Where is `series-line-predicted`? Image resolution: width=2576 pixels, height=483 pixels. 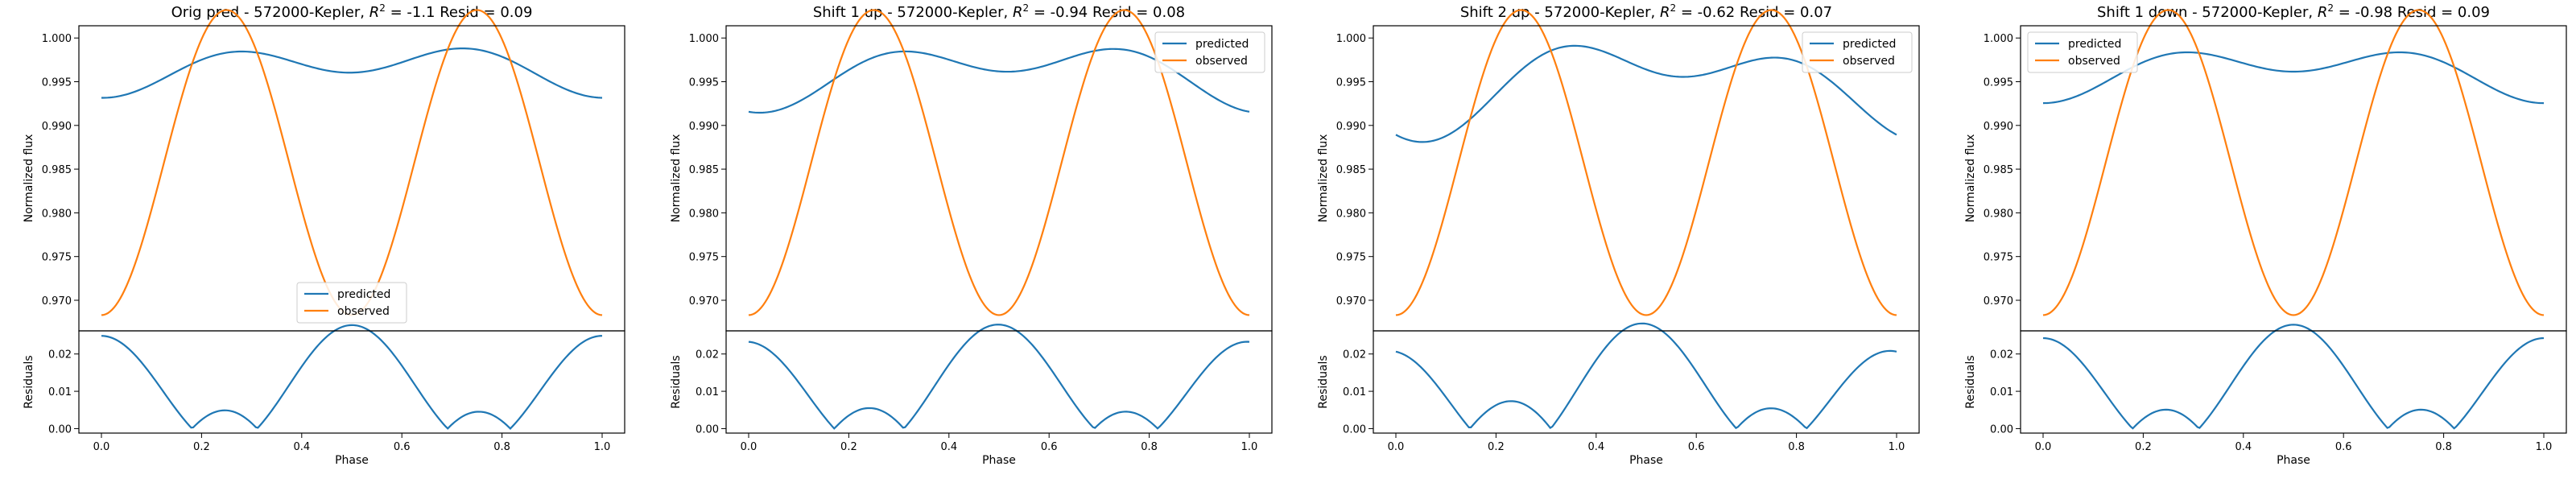 series-line-predicted is located at coordinates (352, 73).